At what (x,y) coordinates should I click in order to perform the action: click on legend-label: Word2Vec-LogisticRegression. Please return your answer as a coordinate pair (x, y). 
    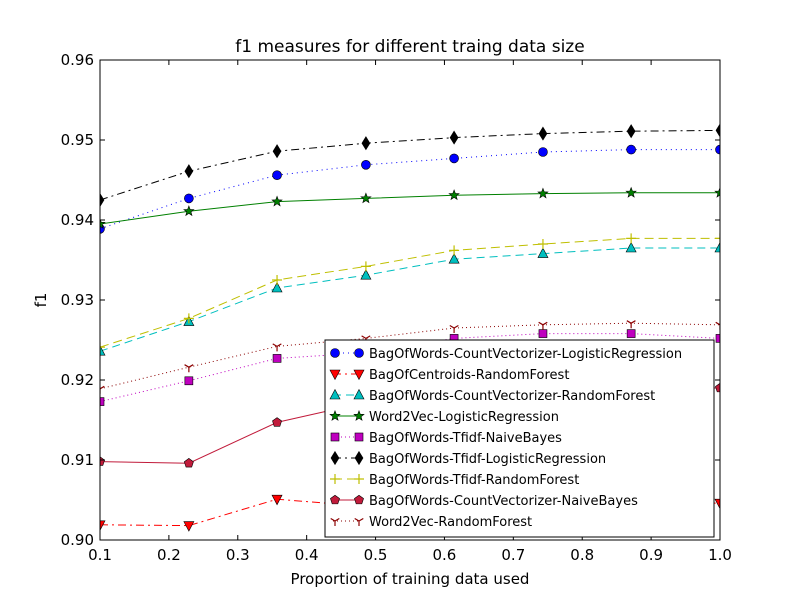
    Looking at the image, I should click on (464, 417).